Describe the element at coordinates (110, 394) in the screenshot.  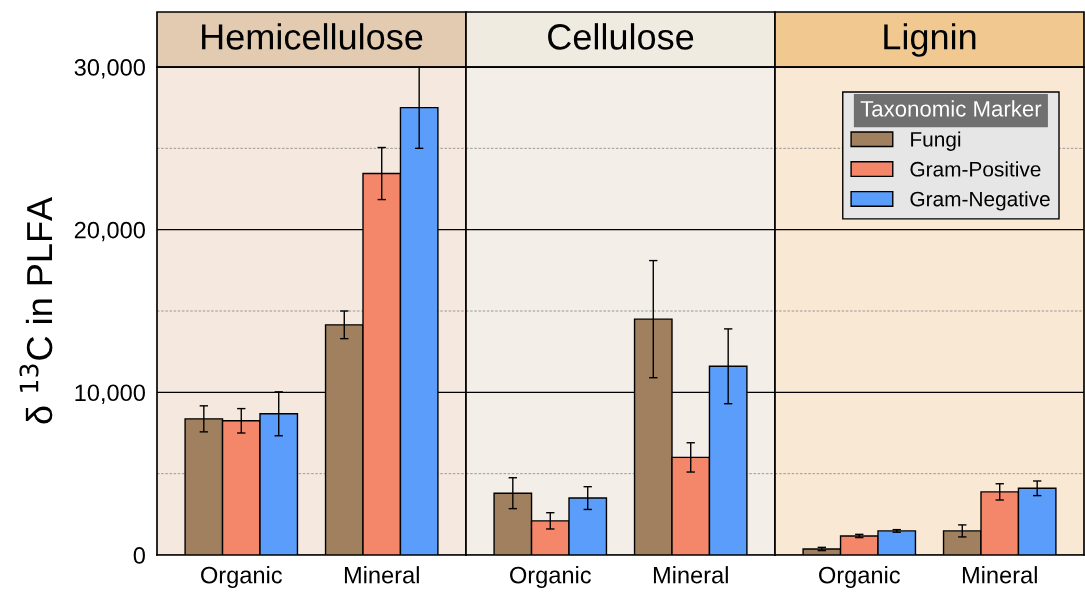
I see `y-tick-label: 10,000` at that location.